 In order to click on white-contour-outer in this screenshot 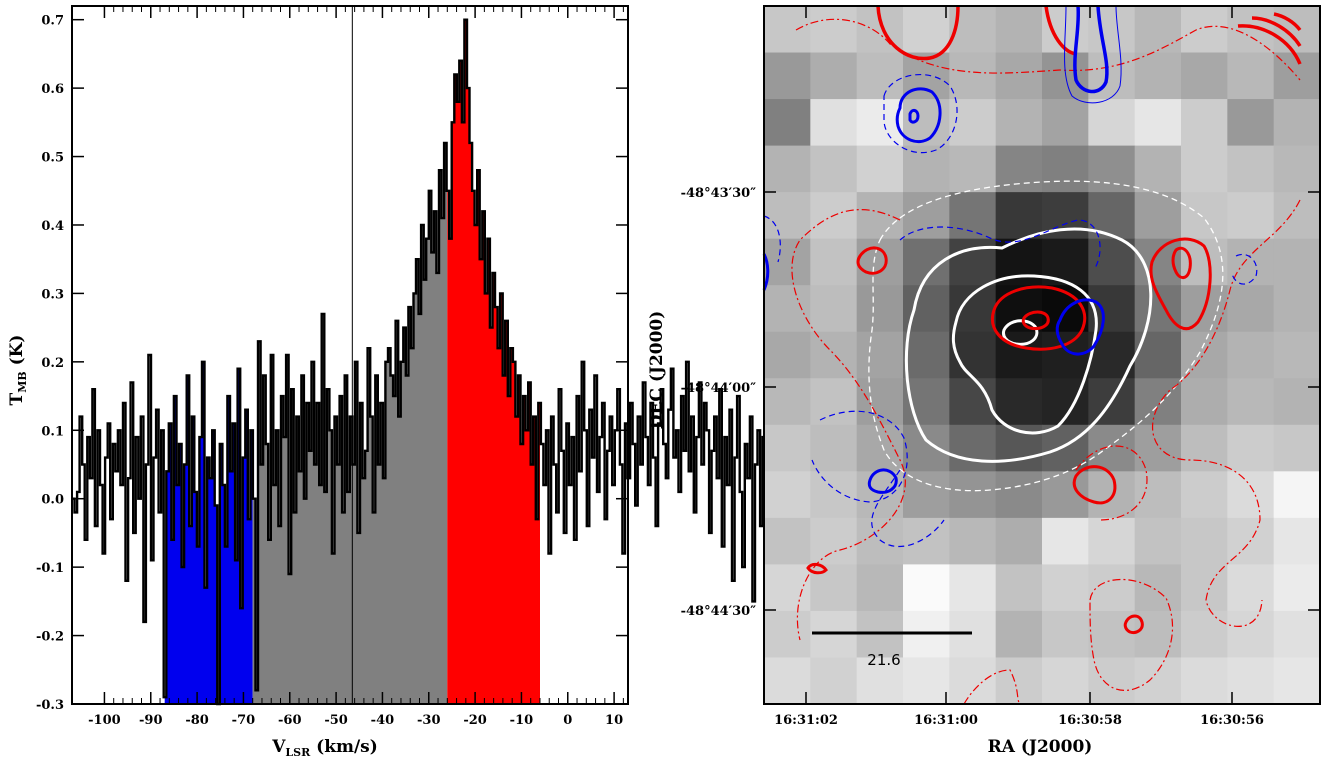, I will do `click(1028, 345)`.